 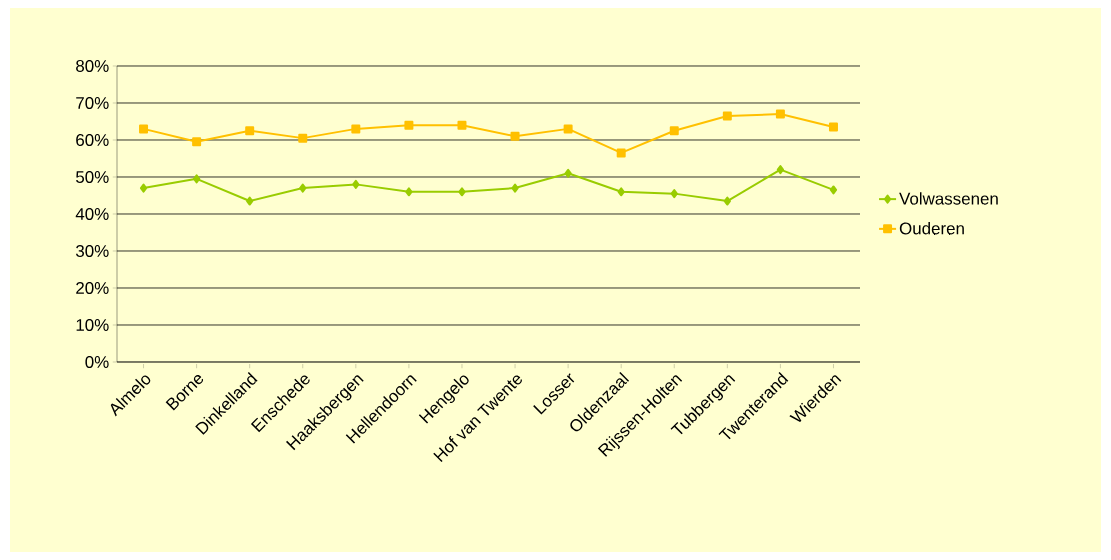 I want to click on y-tick-label: 50%, so click(x=92, y=176).